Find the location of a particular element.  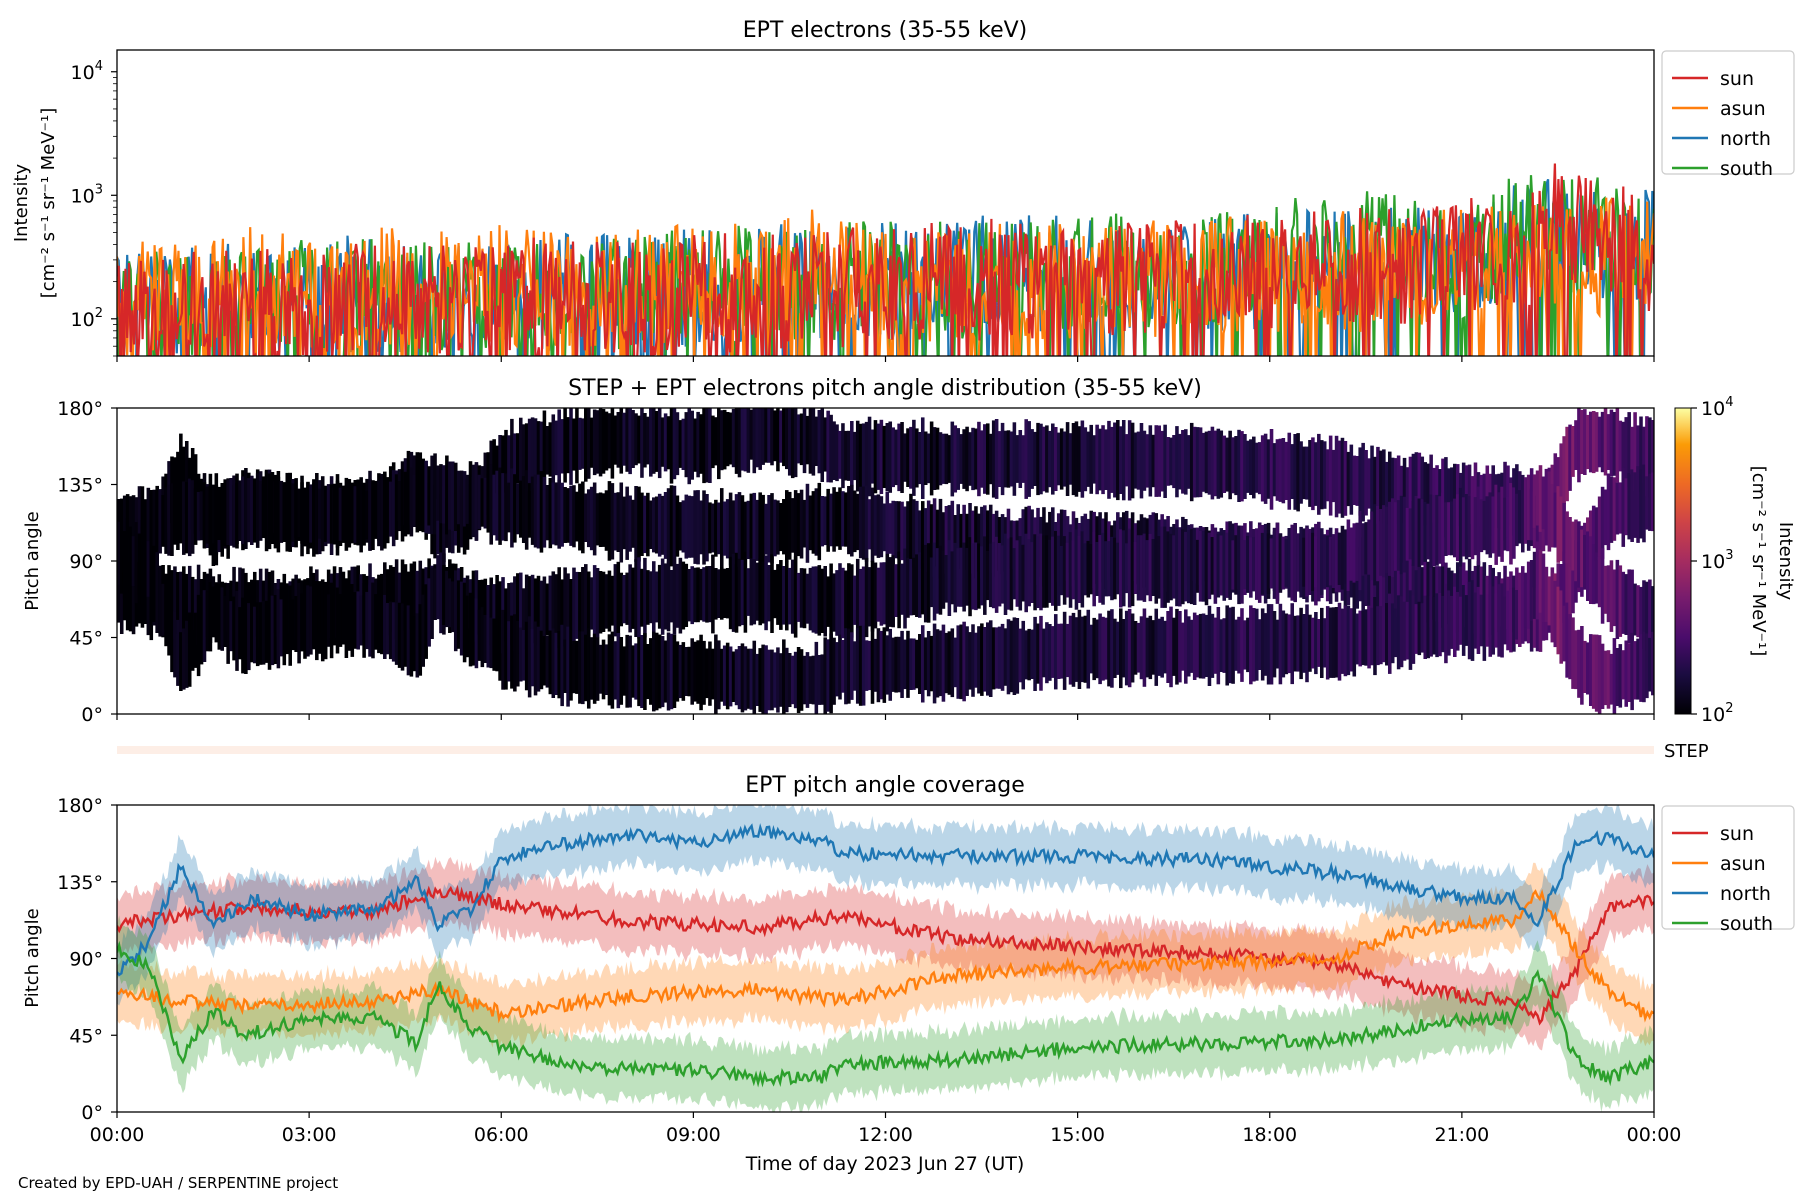

panel3-title: EPT pitch angle coverage is located at coordinates (885, 785).